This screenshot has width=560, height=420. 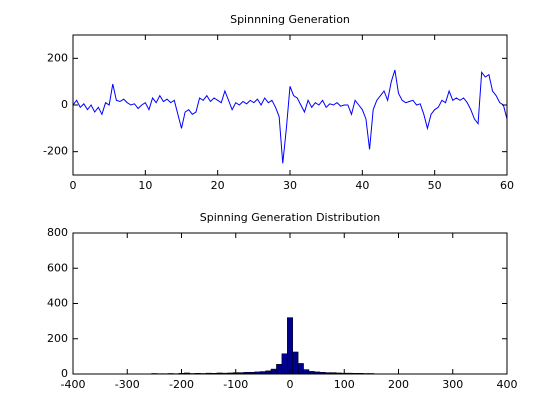 I want to click on x-tick-label: -400, so click(x=73, y=384).